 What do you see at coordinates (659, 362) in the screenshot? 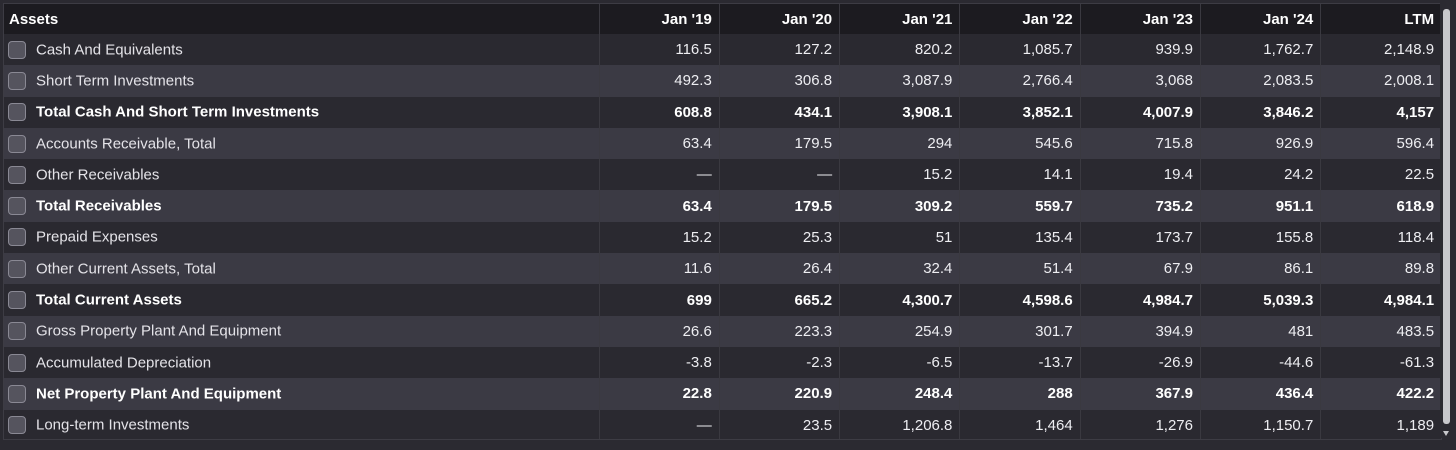
I see `value-cell: -3.8` at bounding box center [659, 362].